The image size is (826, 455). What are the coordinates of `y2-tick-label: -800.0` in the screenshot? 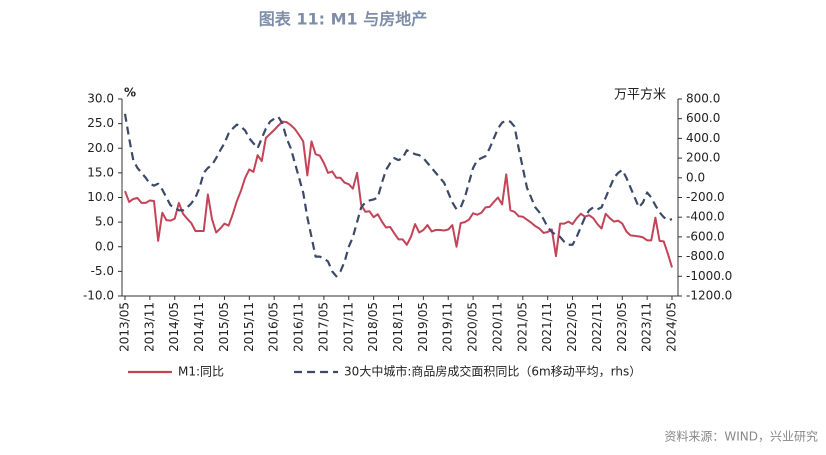 It's located at (705, 256).